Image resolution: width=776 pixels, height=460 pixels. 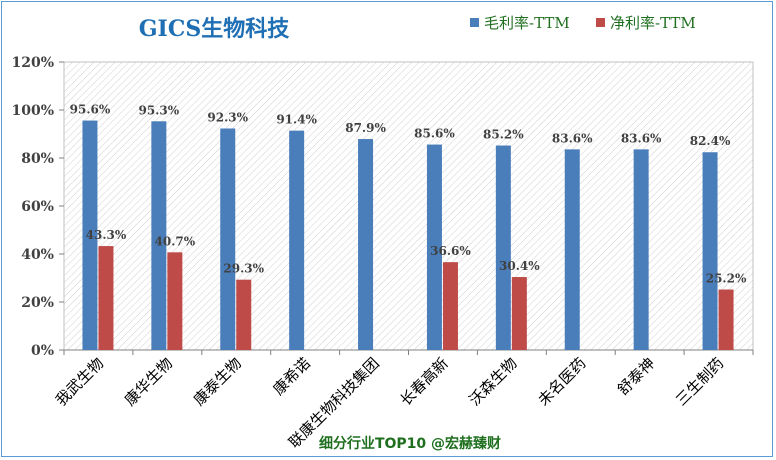 What do you see at coordinates (474, 22) in the screenshot?
I see `legend-swatch-gross-margin` at bounding box center [474, 22].